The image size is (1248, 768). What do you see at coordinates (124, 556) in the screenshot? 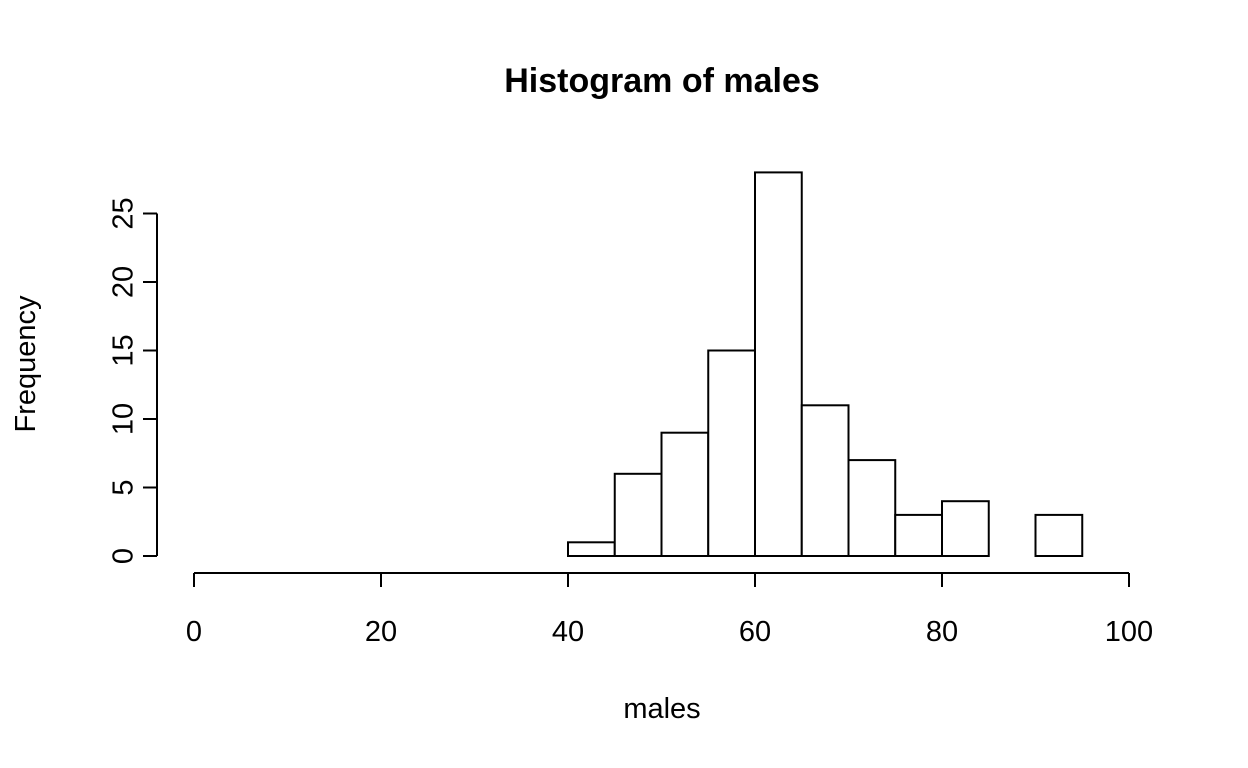
I see `y-tick-label: 0` at bounding box center [124, 556].